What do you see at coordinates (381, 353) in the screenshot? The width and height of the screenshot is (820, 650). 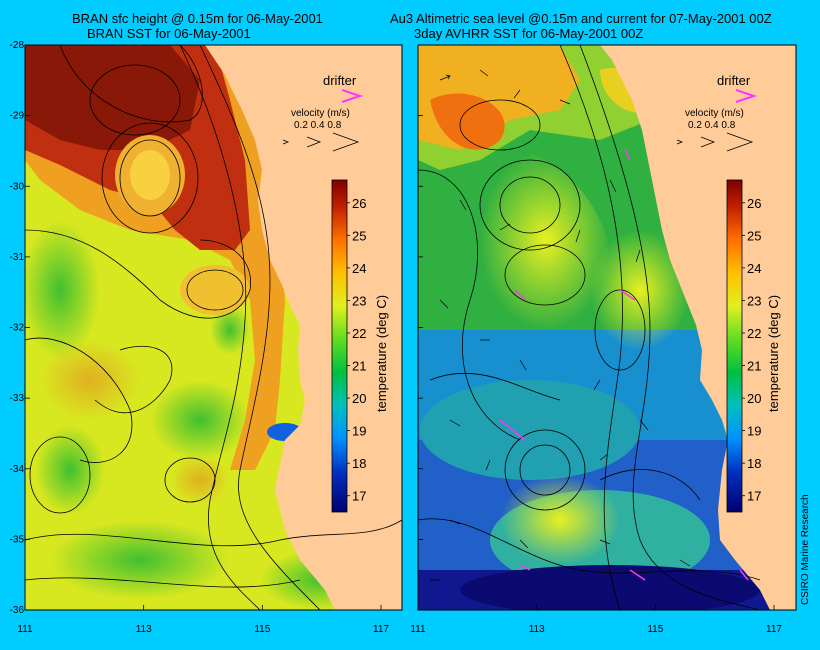 I see `left-colorbar-label: temperature (deg C)` at bounding box center [381, 353].